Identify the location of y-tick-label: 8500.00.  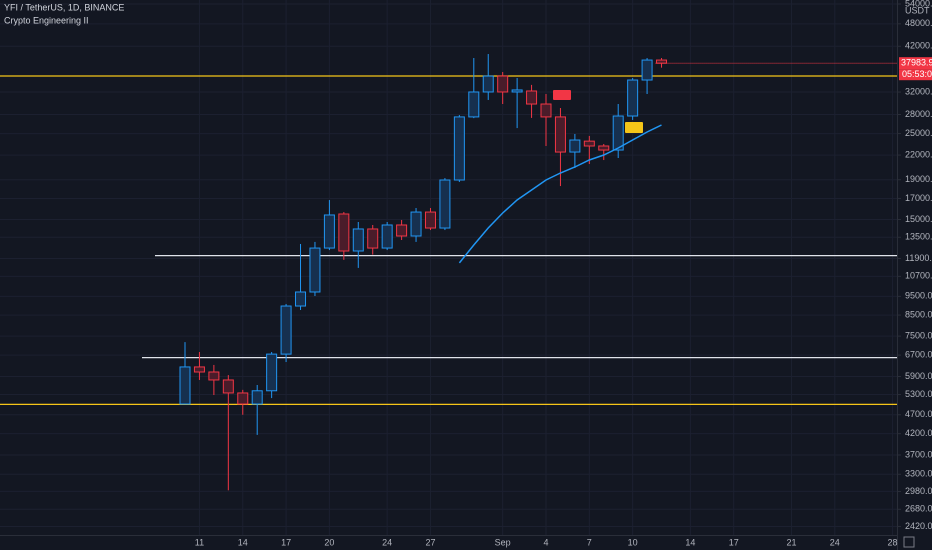
(918, 314).